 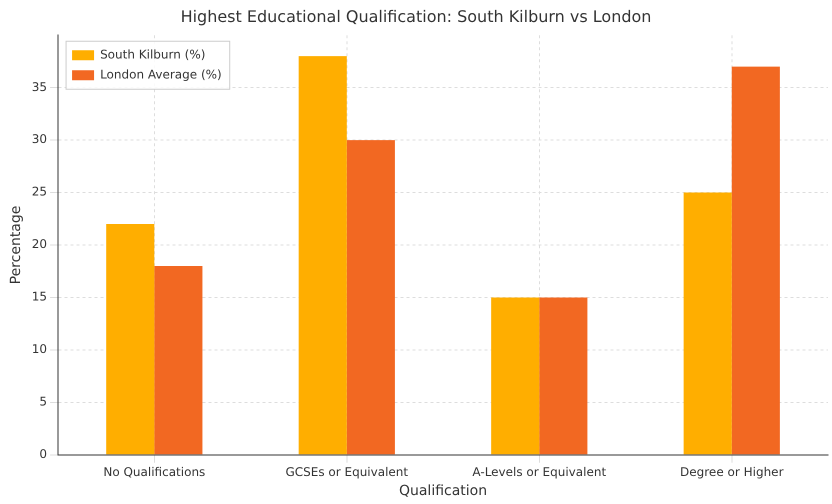 I want to click on x-tick-label: GCSEs or Equivalent, so click(x=346, y=472).